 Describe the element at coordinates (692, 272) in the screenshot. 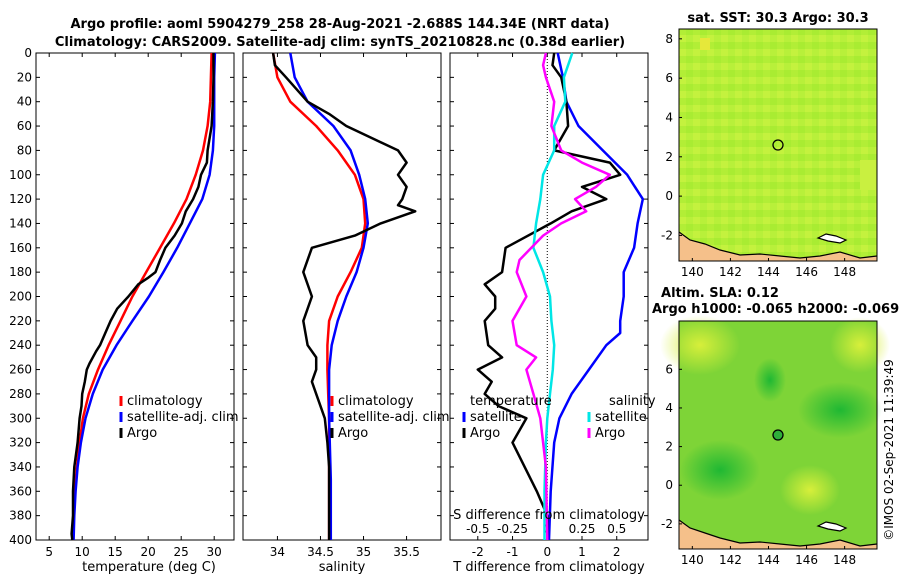

I see `x-tick-label: 140` at that location.